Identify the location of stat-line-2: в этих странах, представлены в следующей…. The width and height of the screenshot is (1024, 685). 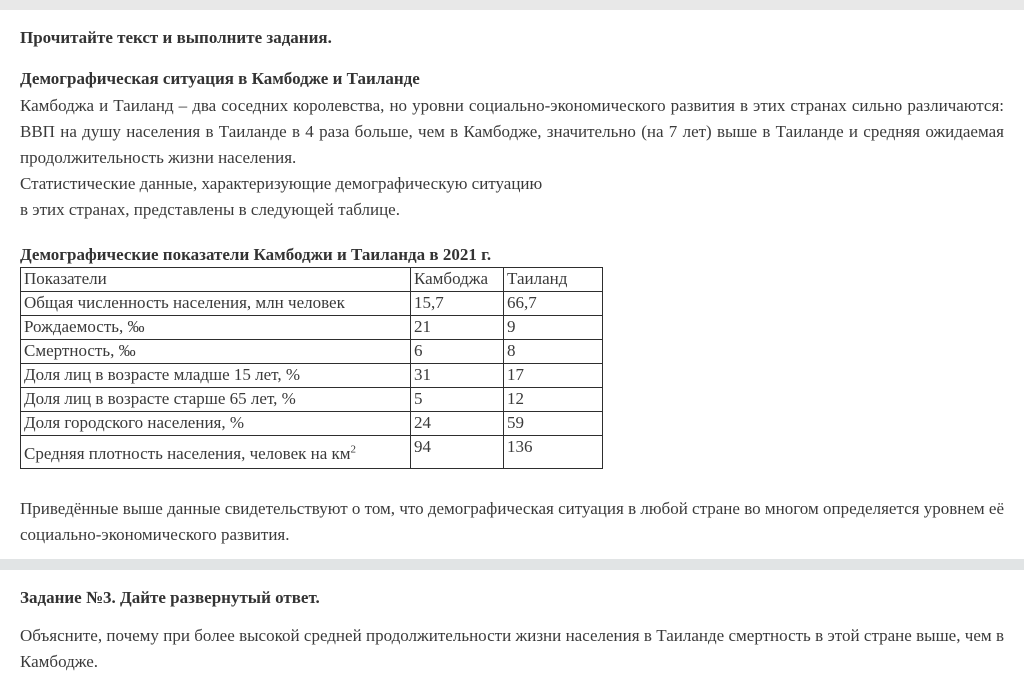
(210, 209).